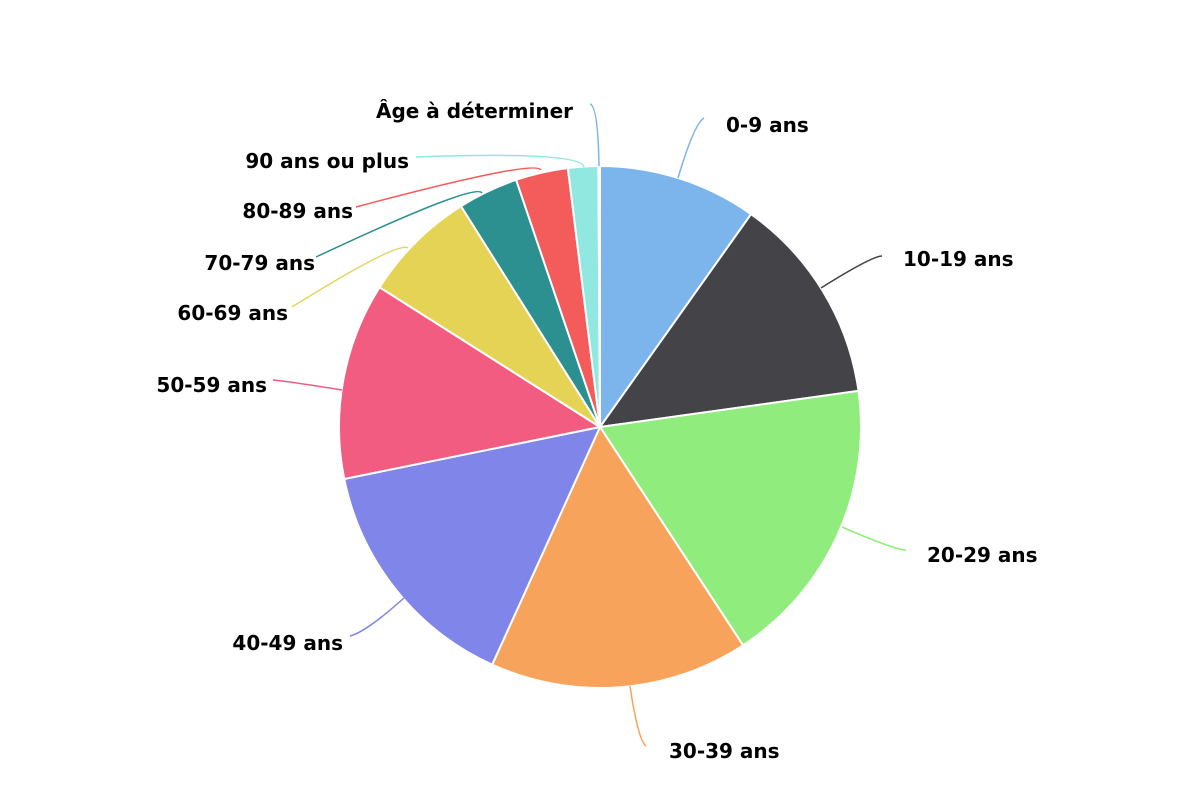 This screenshot has height=800, width=1200. I want to click on slice-label: 90 ans ou plus, so click(327, 161).